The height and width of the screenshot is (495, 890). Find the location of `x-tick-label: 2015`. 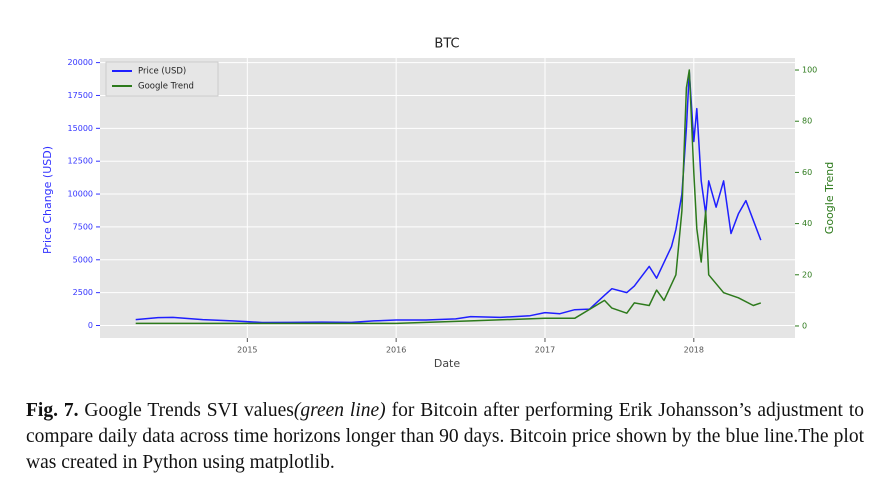

x-tick-label: 2015 is located at coordinates (247, 350).